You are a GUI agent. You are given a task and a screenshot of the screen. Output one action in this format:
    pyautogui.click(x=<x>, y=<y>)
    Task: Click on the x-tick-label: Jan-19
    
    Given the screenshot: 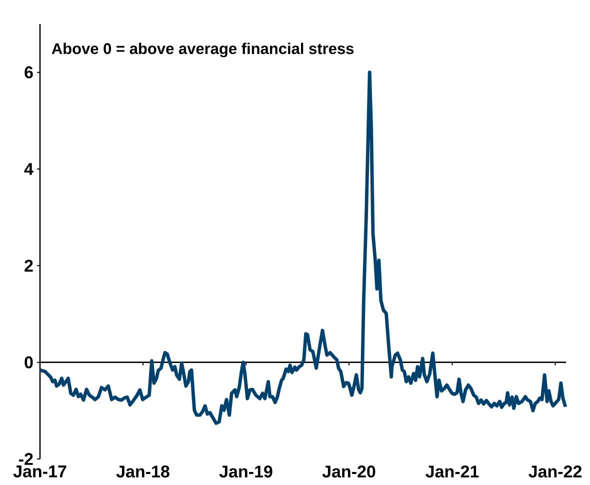 What is the action you would take?
    pyautogui.click(x=245, y=472)
    